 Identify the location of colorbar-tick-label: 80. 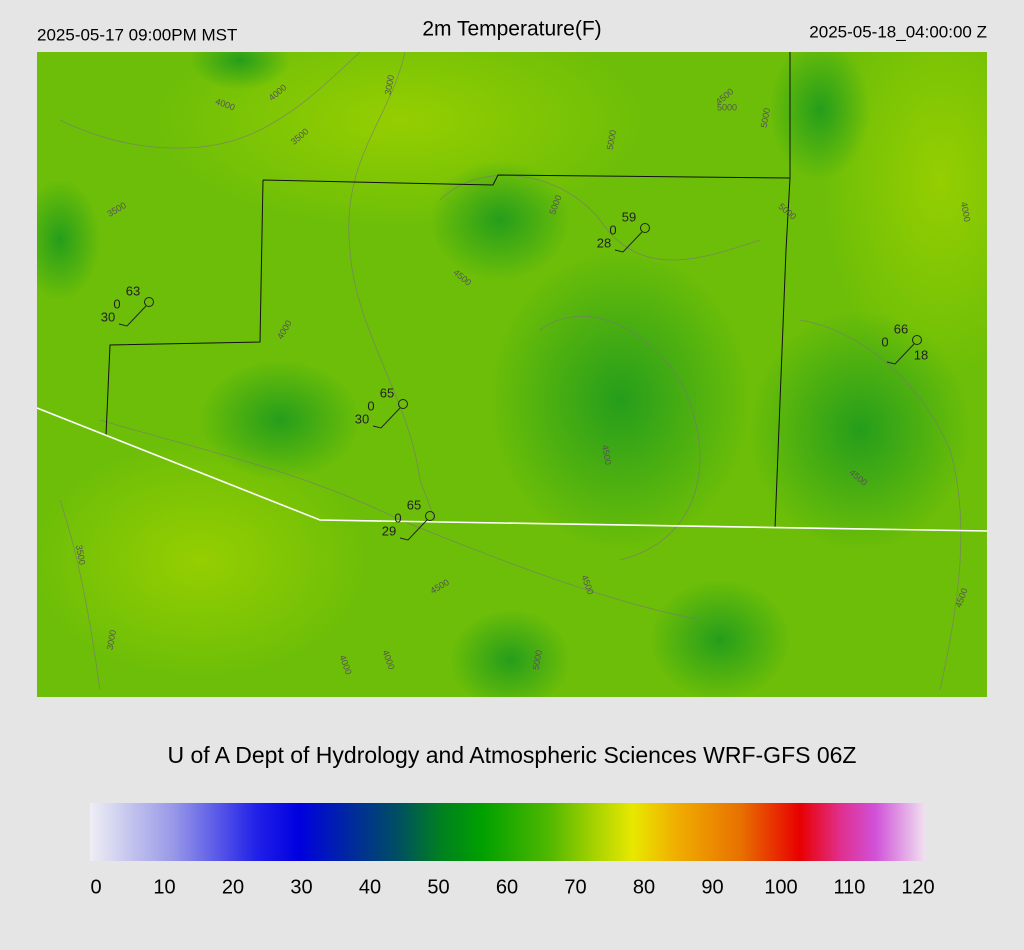
(644, 887).